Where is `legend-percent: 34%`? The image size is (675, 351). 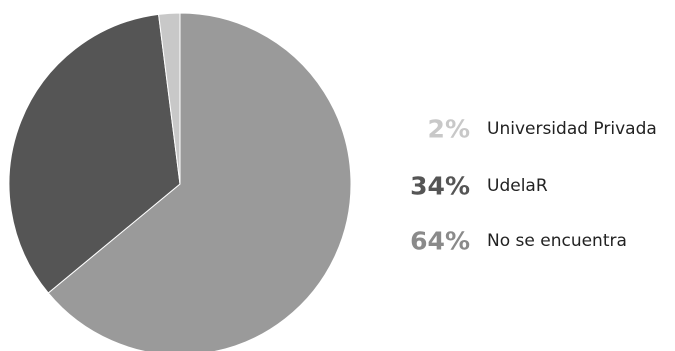 legend-percent: 34% is located at coordinates (440, 186).